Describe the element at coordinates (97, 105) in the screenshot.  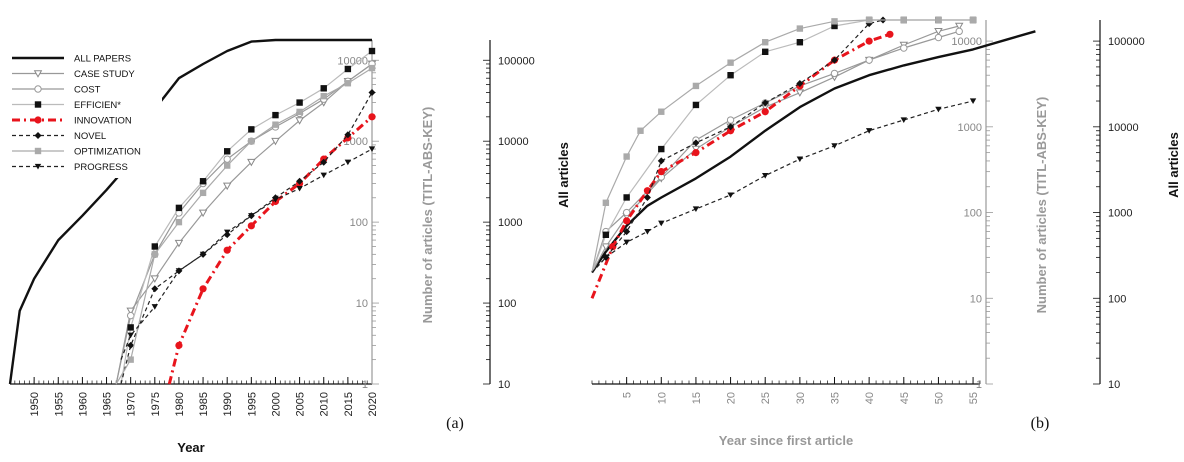
I see `legend-label: EFFICIEN*` at that location.